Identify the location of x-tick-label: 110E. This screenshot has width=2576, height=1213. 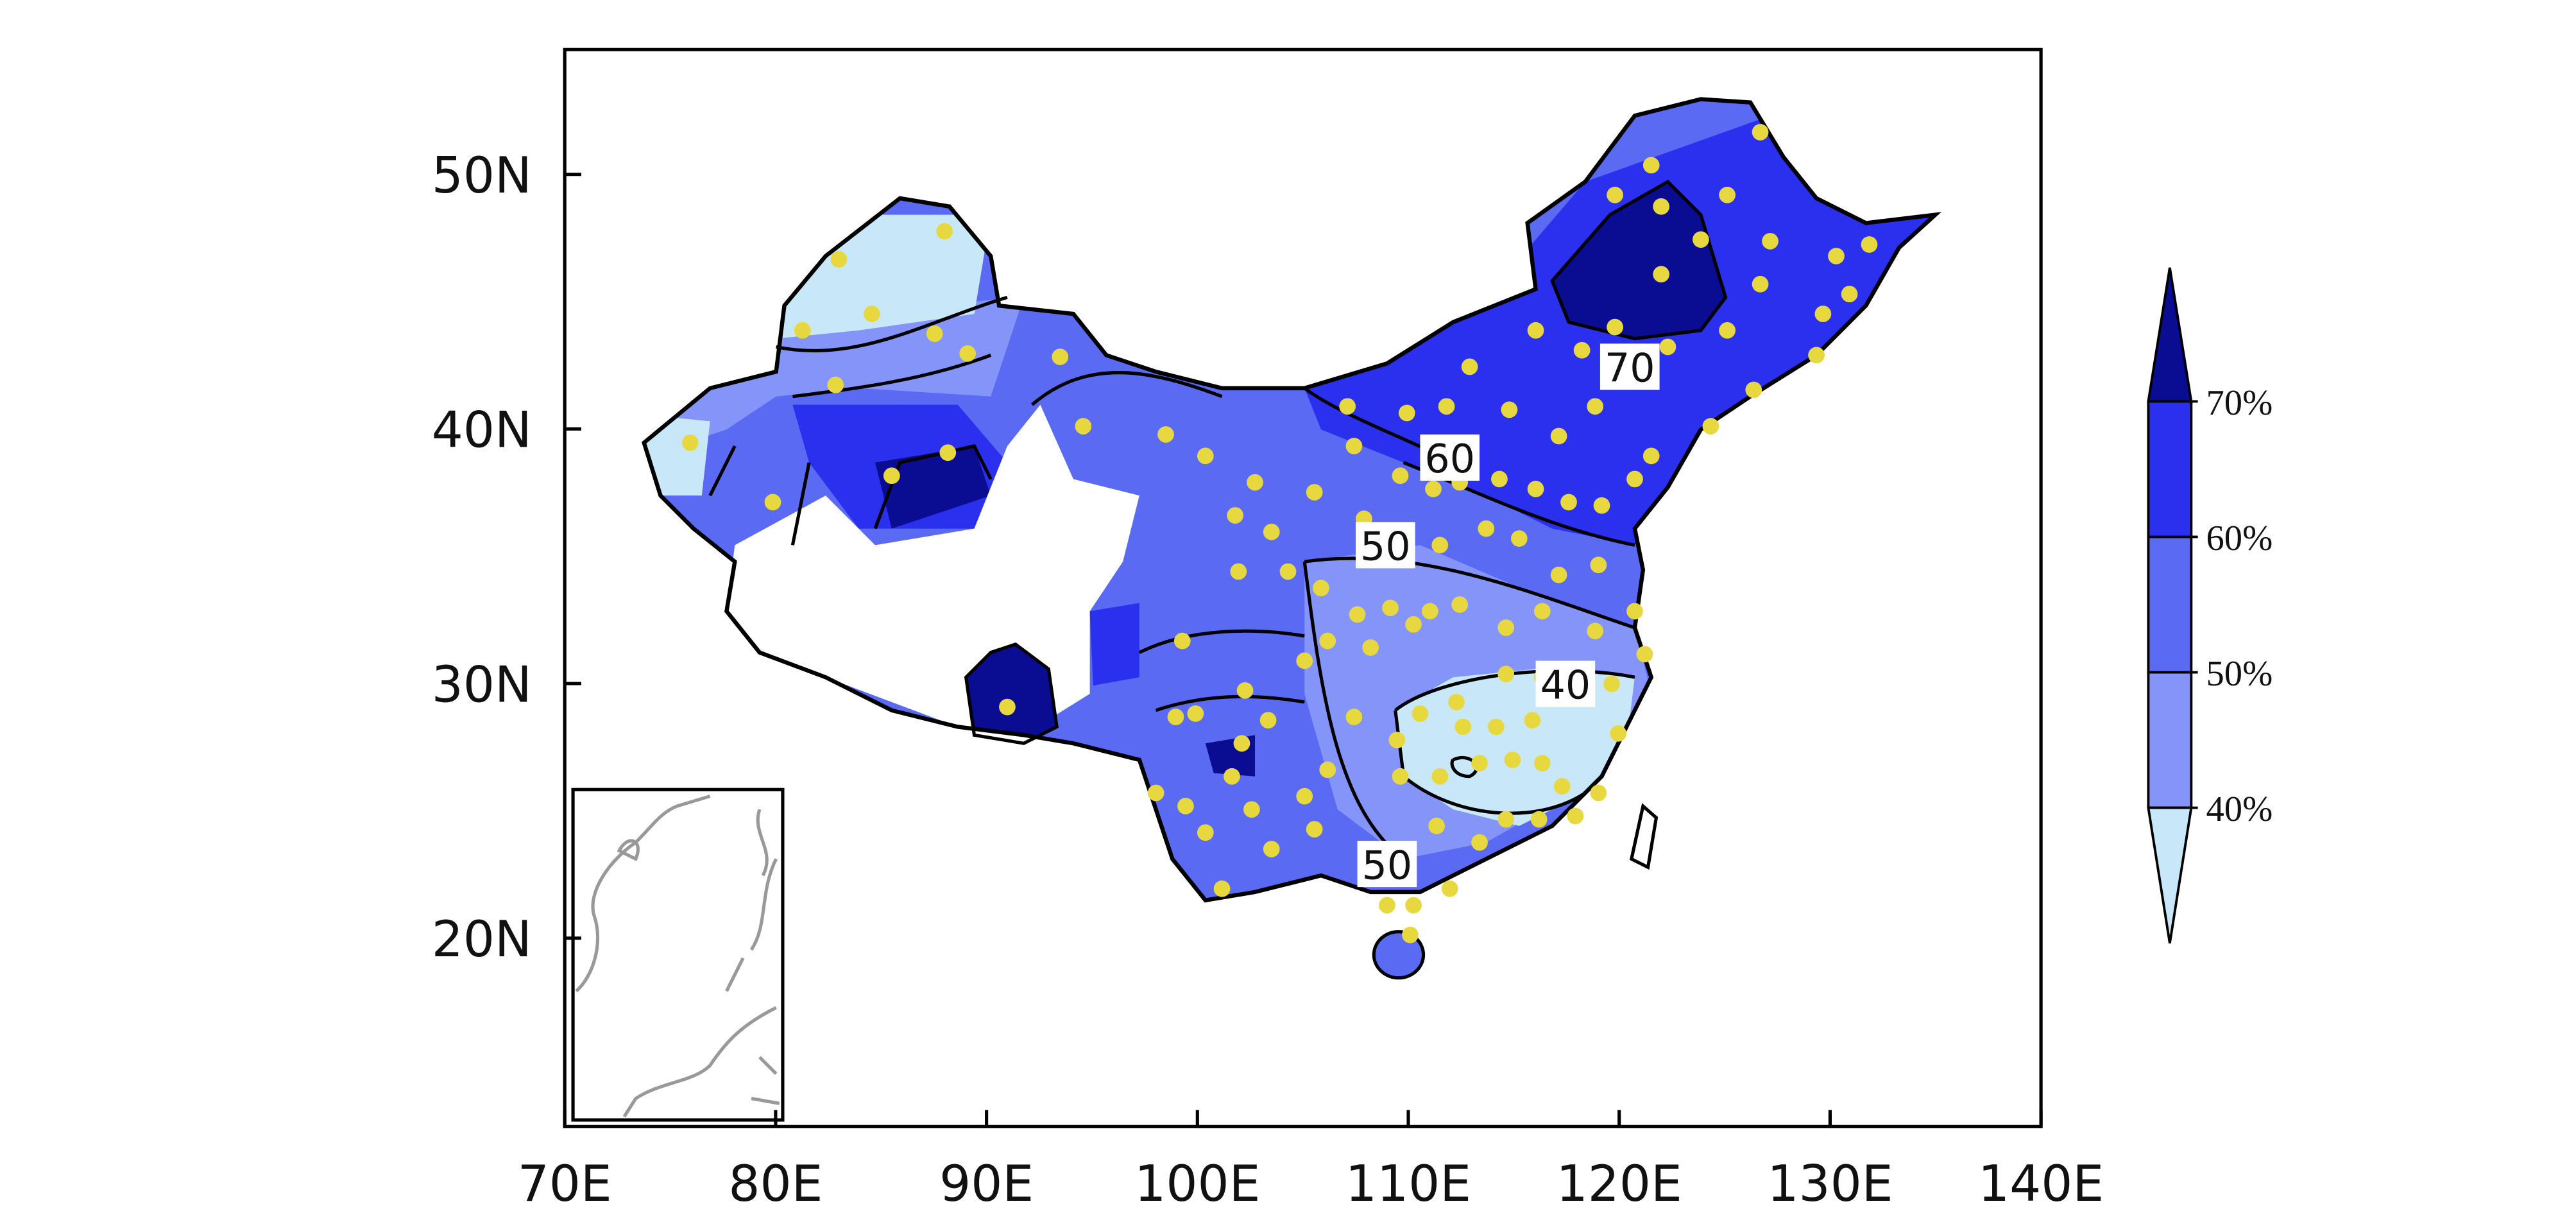
(1408, 1184).